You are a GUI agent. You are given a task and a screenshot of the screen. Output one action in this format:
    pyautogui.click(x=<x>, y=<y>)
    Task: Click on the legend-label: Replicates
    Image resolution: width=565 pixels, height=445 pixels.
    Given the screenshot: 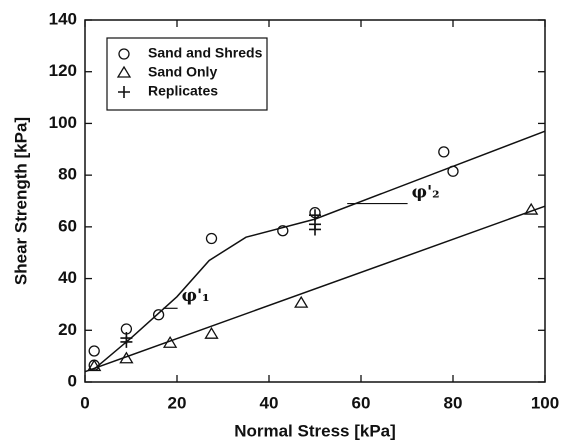 What is the action you would take?
    pyautogui.click(x=183, y=91)
    